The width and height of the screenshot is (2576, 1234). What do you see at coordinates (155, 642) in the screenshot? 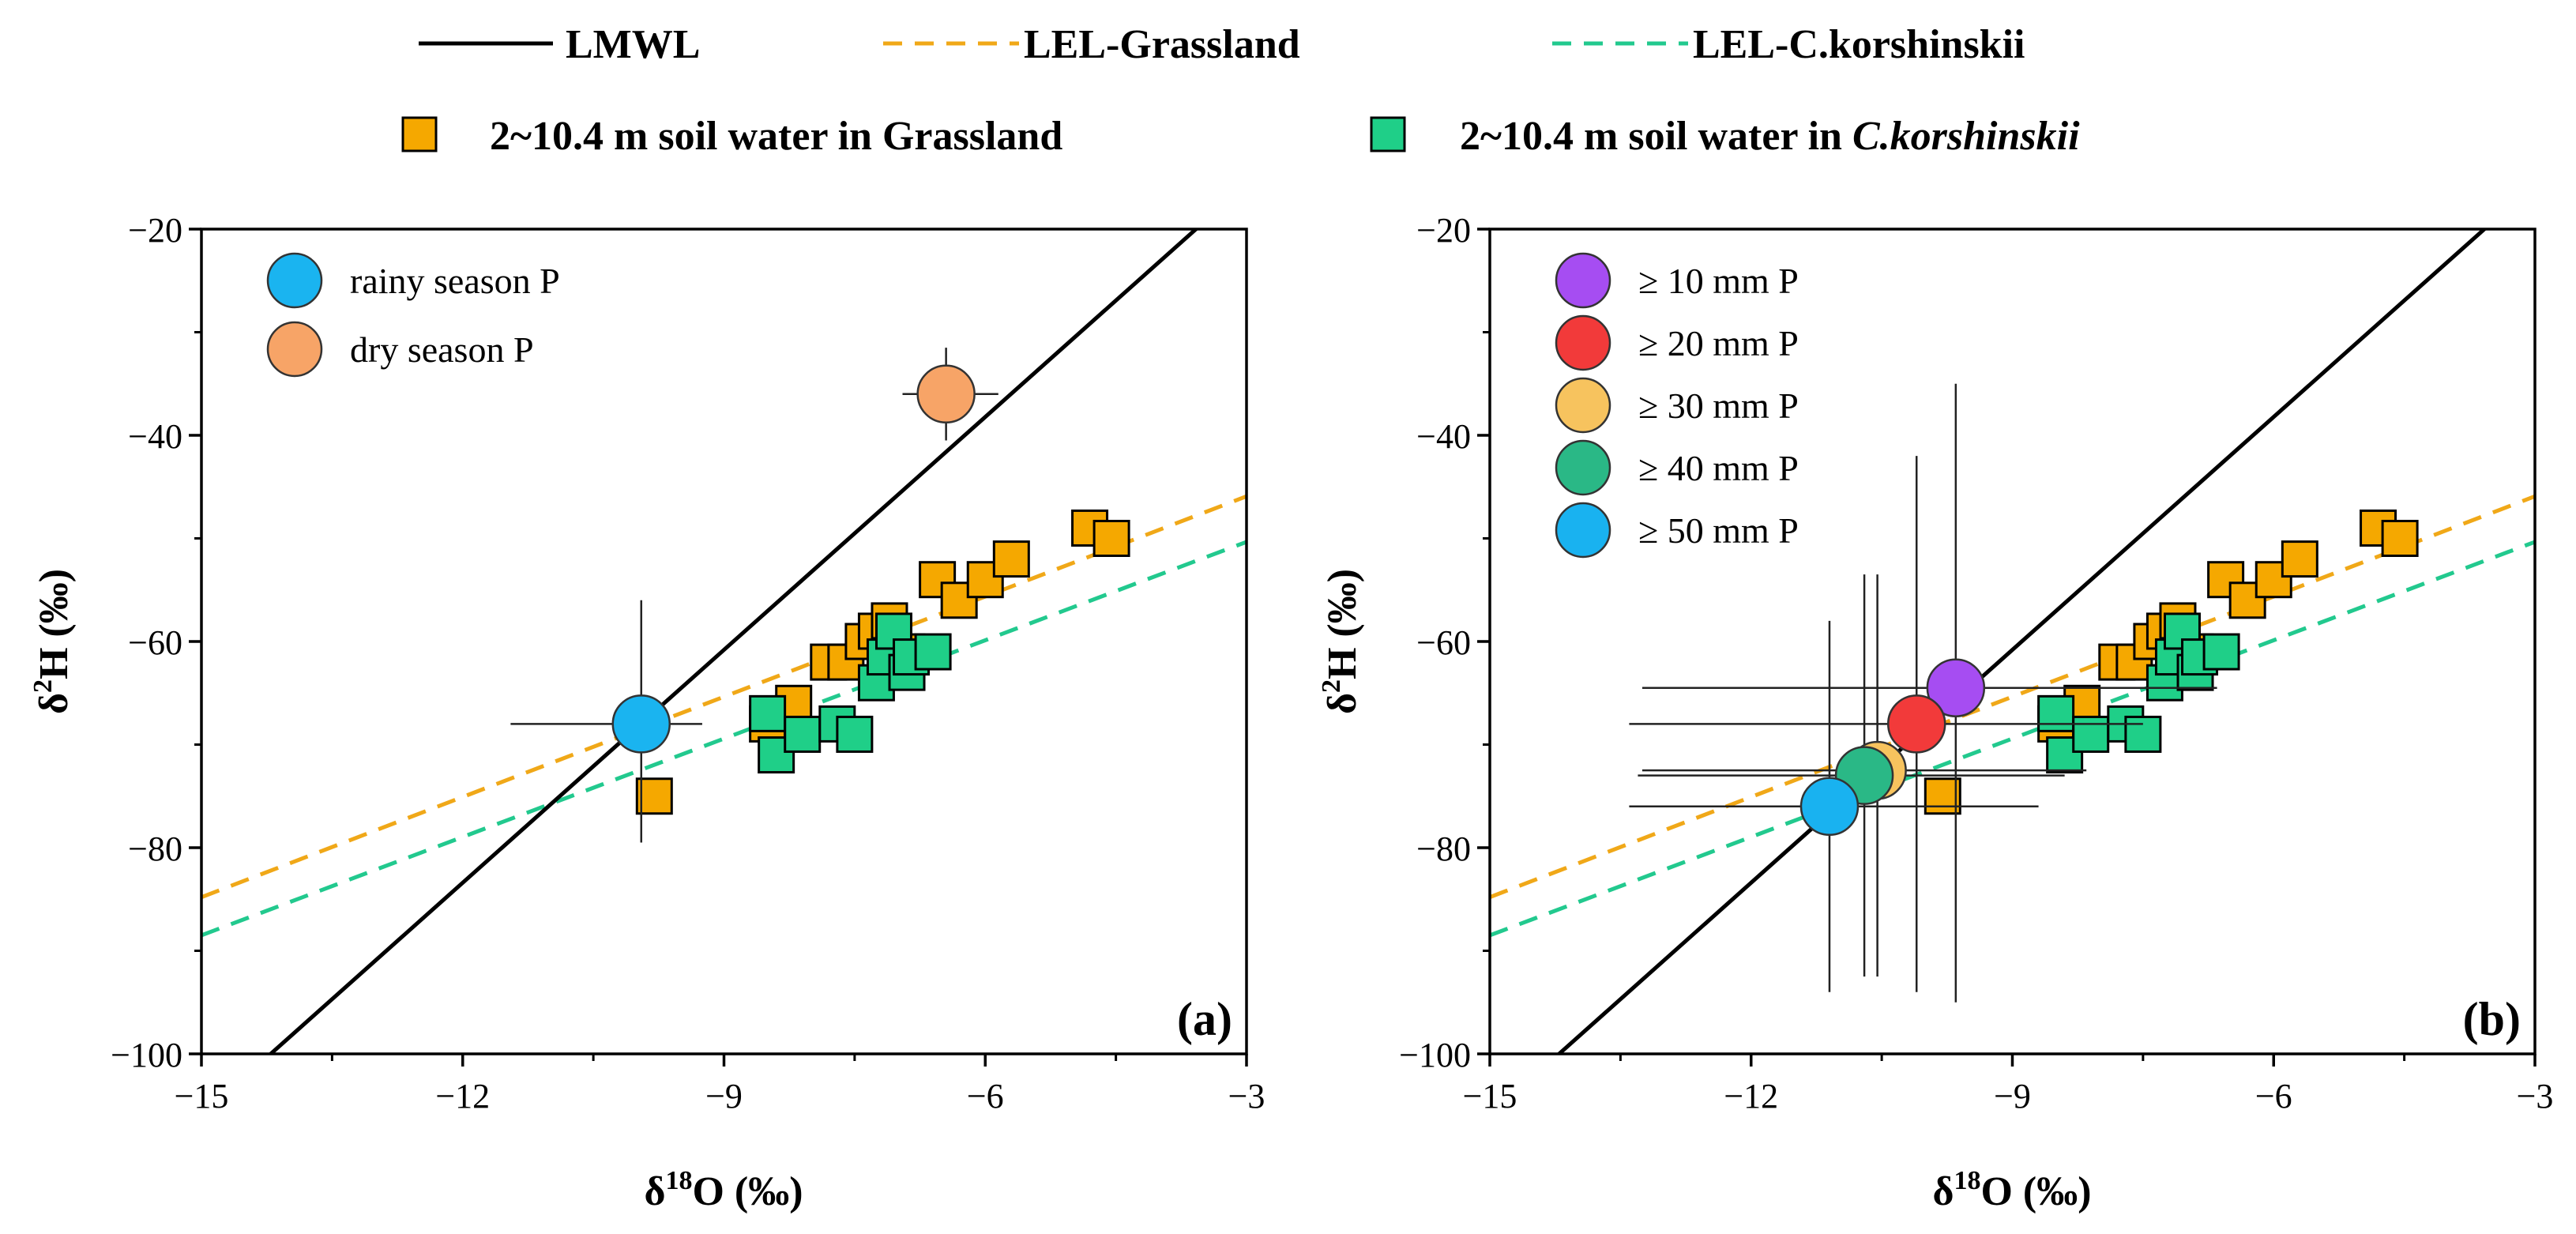
I see `panel-a-y-tick-label: −60` at bounding box center [155, 642].